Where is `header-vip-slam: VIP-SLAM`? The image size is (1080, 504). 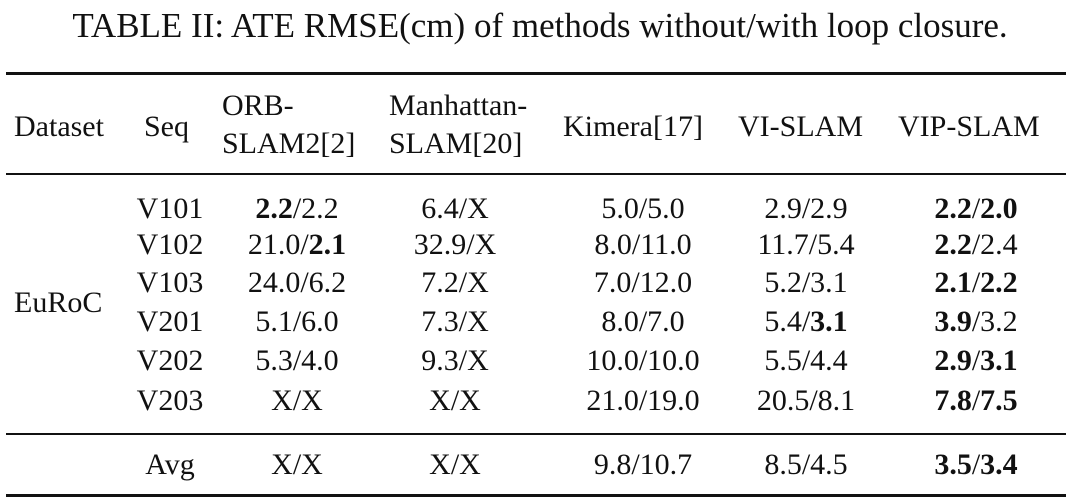
header-vip-slam: VIP-SLAM is located at coordinates (969, 126).